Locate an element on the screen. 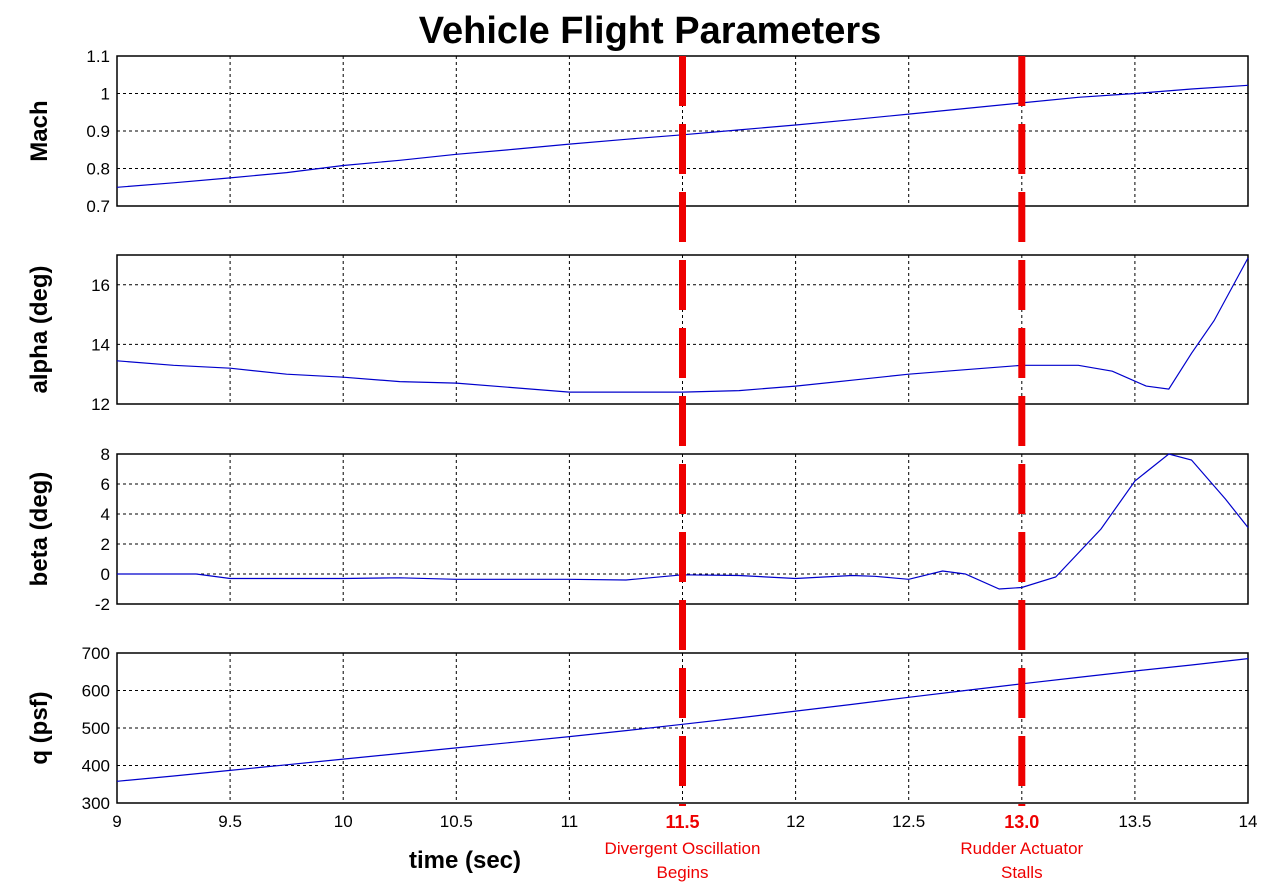 The width and height of the screenshot is (1269, 888). event-marker-2: 13.0 Rudder Actuator Stalls is located at coordinates (1022, 469).